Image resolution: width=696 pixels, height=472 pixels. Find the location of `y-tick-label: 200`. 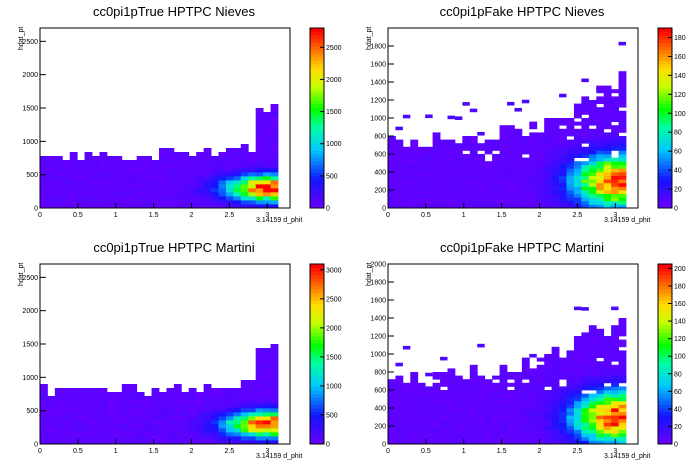

y-tick-label: 200 is located at coordinates (380, 191).